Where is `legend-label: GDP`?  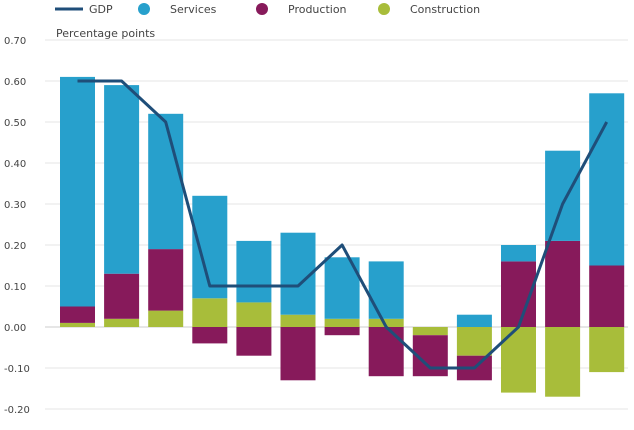
legend-label: GDP is located at coordinates (101, 9).